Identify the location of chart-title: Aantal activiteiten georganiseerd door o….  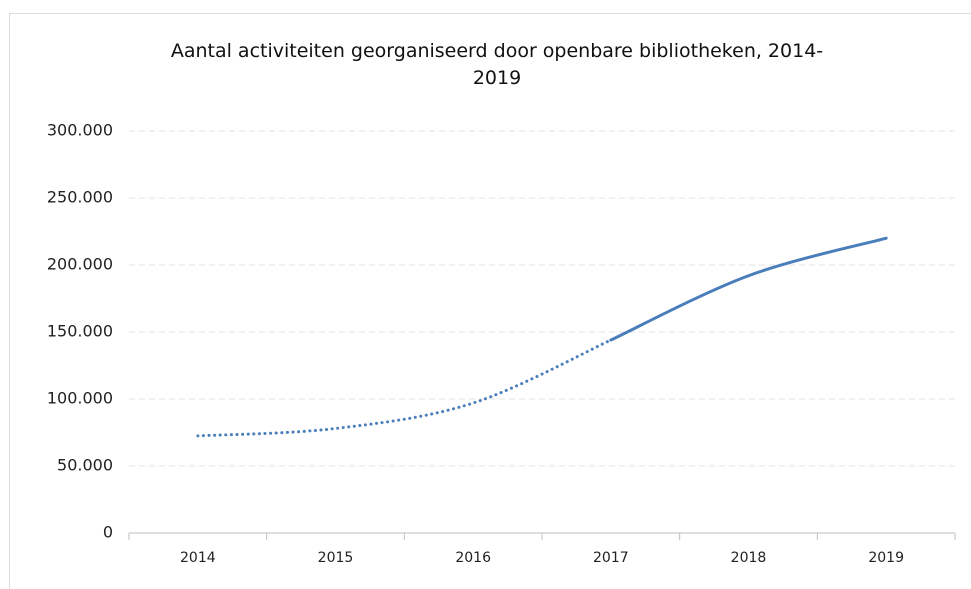
(497, 64).